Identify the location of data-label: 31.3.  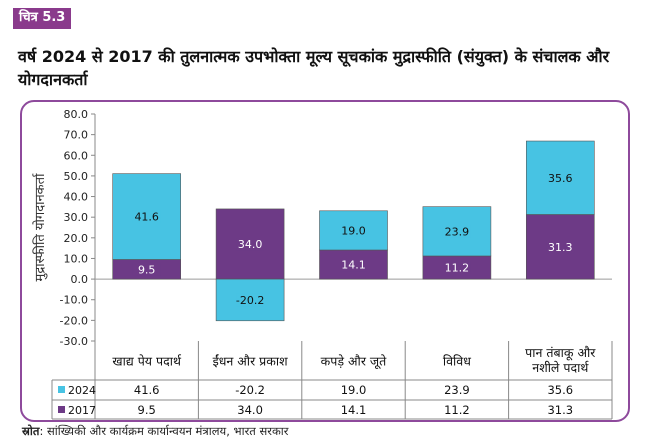
(560, 247).